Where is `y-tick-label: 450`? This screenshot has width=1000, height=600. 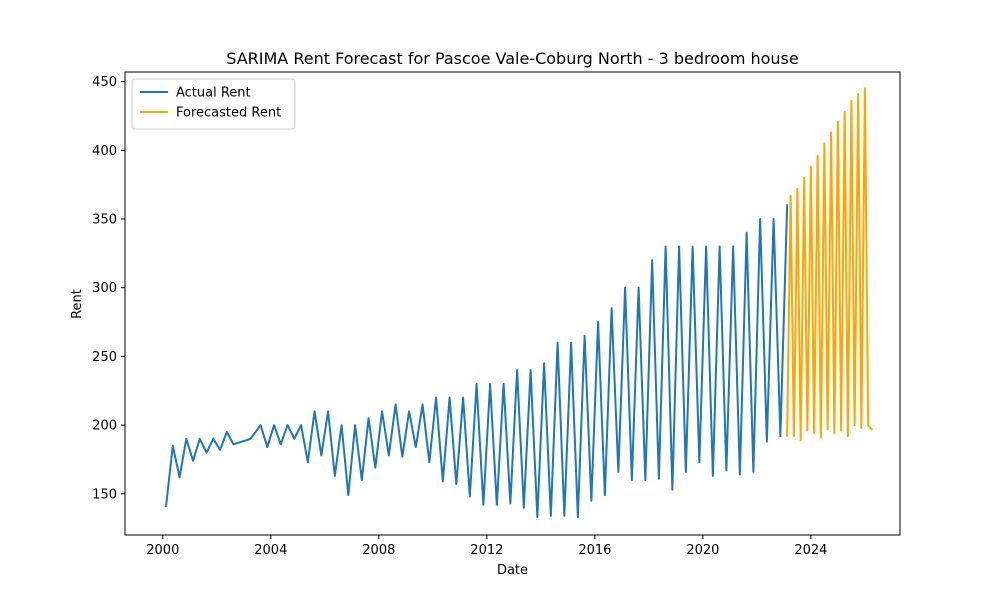 y-tick-label: 450 is located at coordinates (104, 82).